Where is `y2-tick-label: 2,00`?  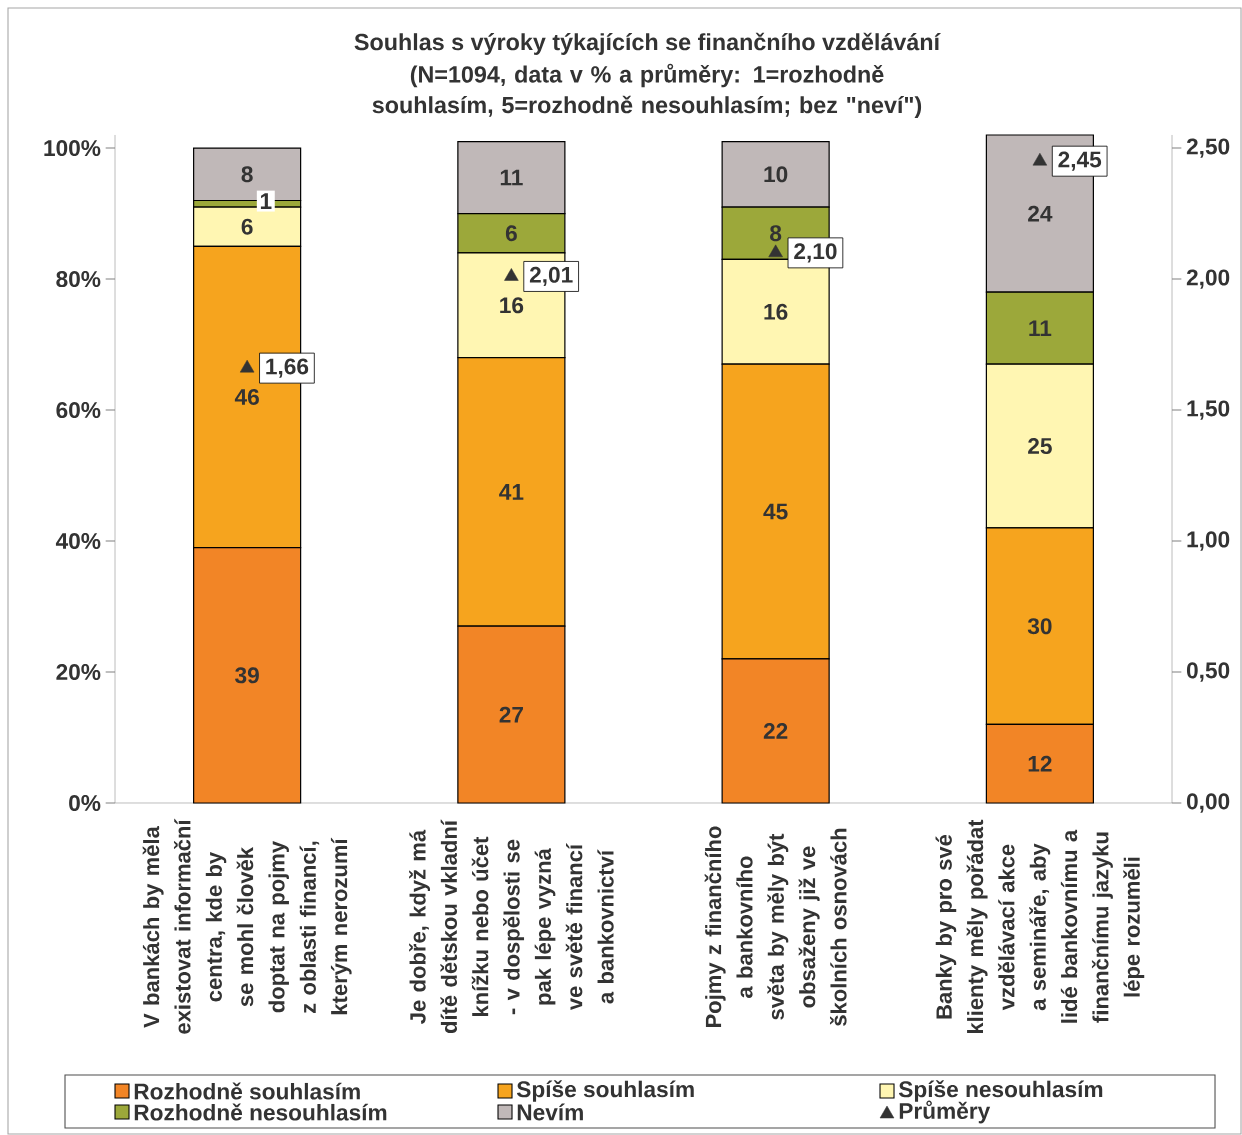
y2-tick-label: 2,00 is located at coordinates (1208, 279).